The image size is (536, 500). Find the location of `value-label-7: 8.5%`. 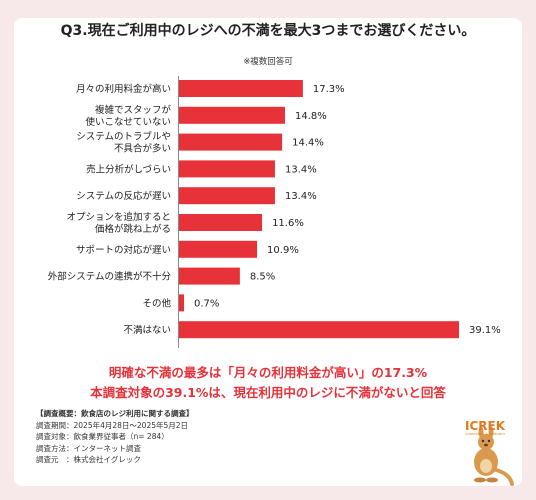

value-label-7: 8.5% is located at coordinates (262, 277).